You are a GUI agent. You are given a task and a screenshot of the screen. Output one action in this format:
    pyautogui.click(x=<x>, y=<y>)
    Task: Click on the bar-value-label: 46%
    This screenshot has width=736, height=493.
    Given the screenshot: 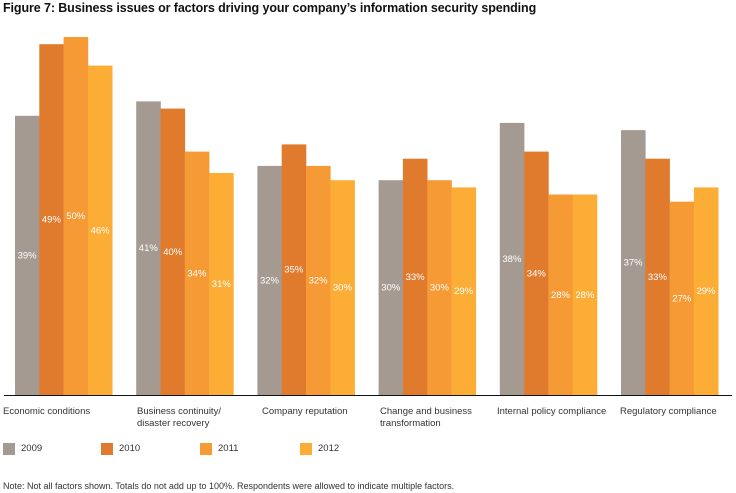 What is the action you would take?
    pyautogui.click(x=101, y=230)
    